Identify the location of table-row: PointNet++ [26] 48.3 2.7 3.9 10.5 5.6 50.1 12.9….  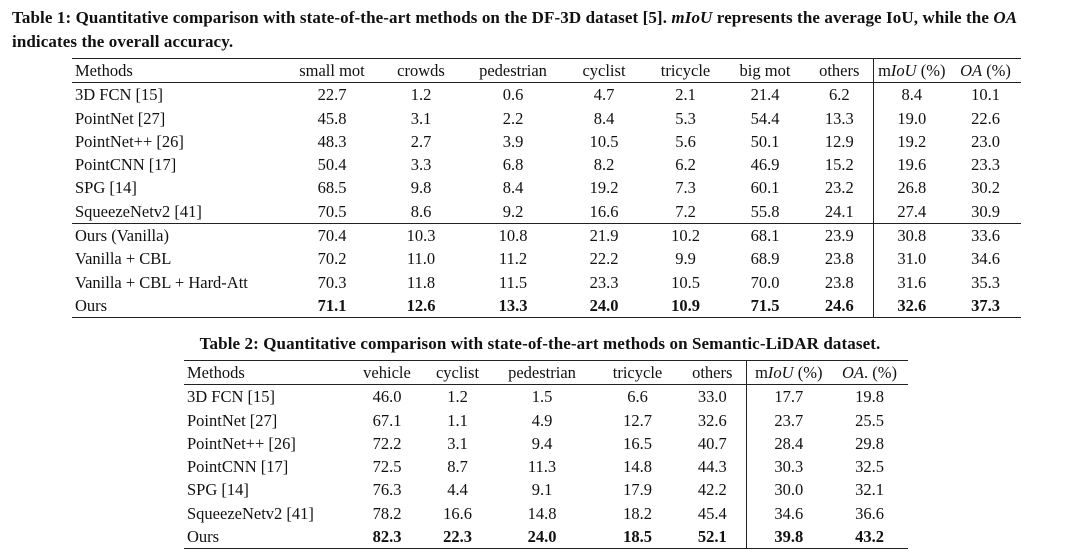
(546, 141).